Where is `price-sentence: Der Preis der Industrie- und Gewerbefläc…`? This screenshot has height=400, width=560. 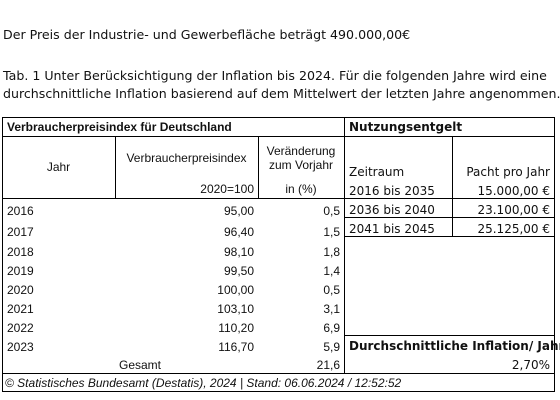
price-sentence: Der Preis der Industrie- und Gewerbefläc… is located at coordinates (207, 34).